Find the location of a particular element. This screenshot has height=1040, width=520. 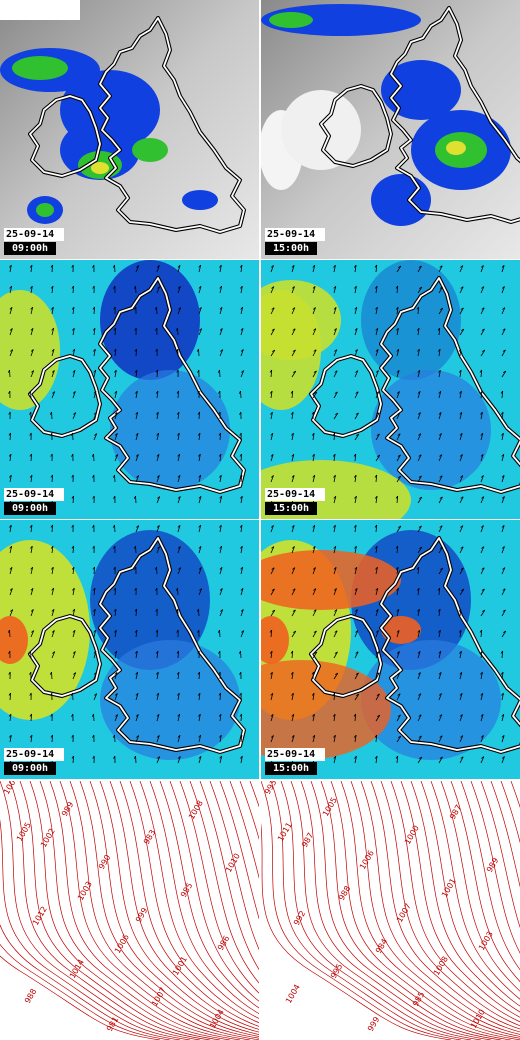

isobar-label: 999 is located at coordinates (141, 915).